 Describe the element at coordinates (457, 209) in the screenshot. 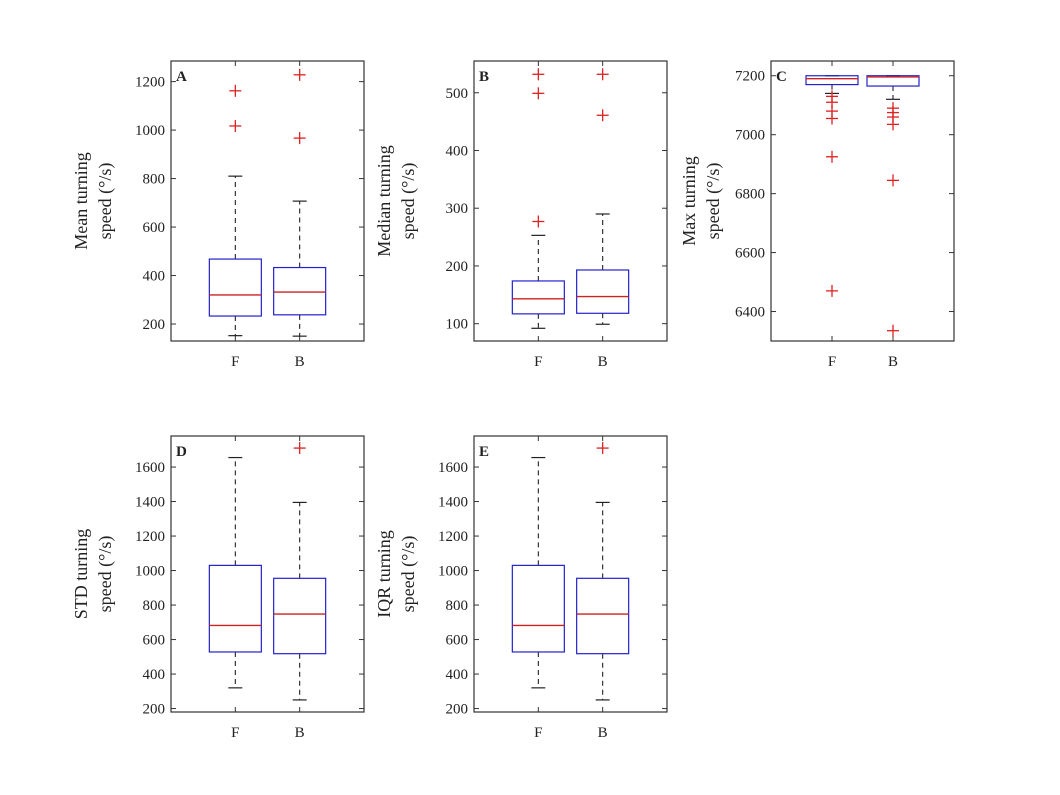

I see `y-tick-label: 300` at that location.